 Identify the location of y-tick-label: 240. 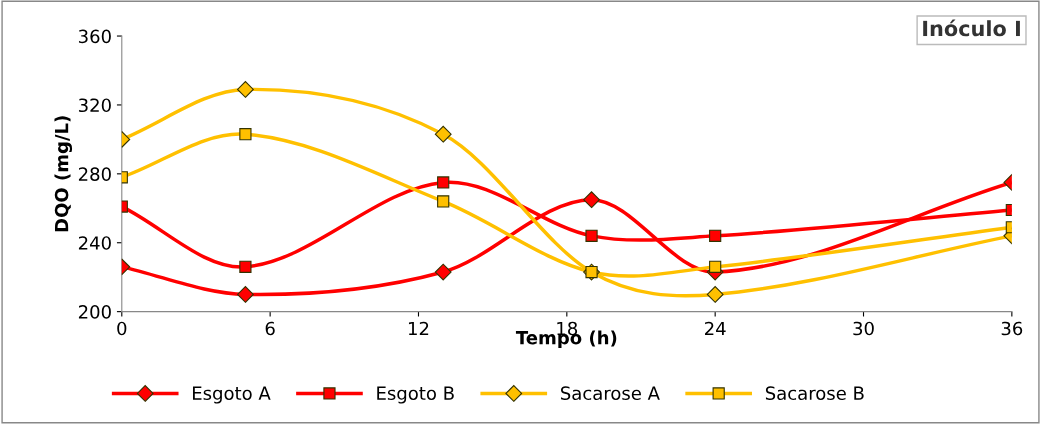
(94, 243).